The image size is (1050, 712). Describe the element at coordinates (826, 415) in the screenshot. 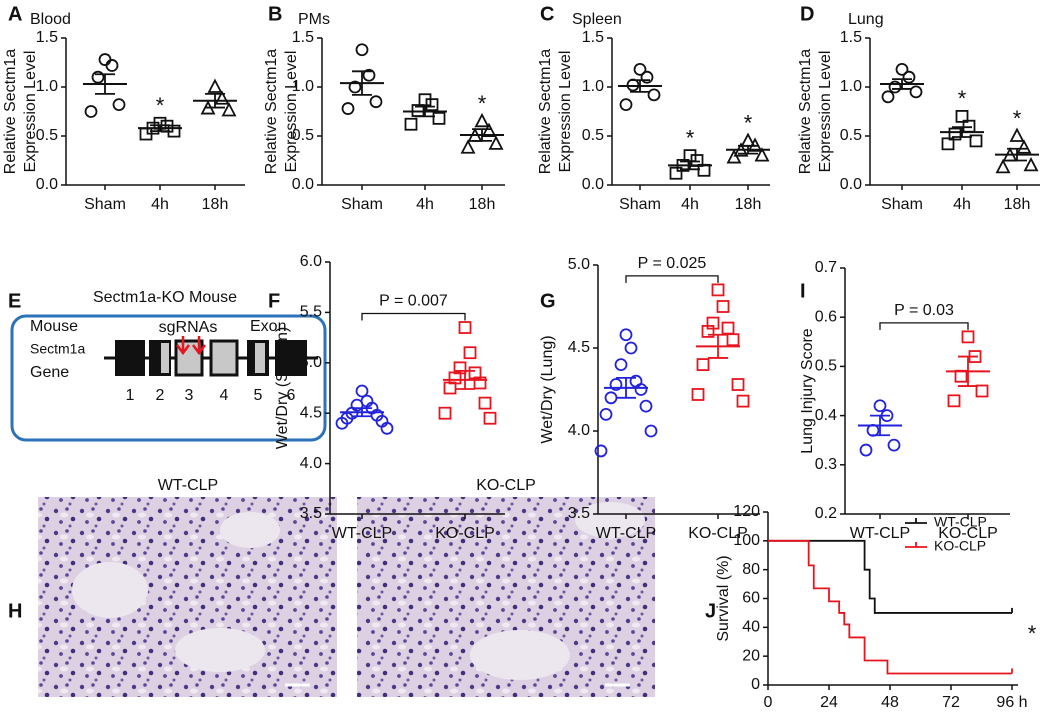

I see `y-tick-label: 0.4` at that location.